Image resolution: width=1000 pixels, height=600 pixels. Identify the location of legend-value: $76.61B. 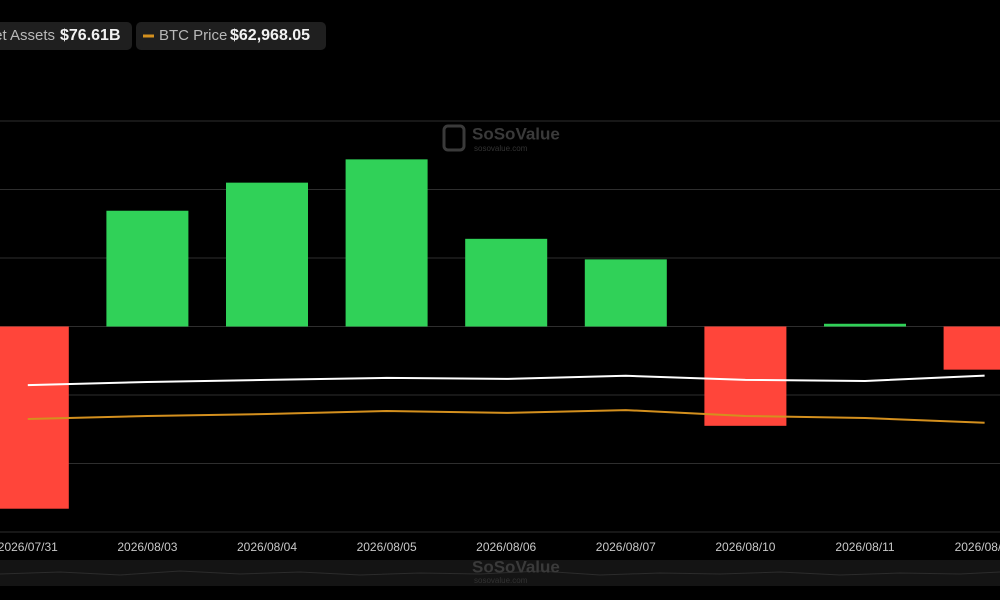
(90, 35).